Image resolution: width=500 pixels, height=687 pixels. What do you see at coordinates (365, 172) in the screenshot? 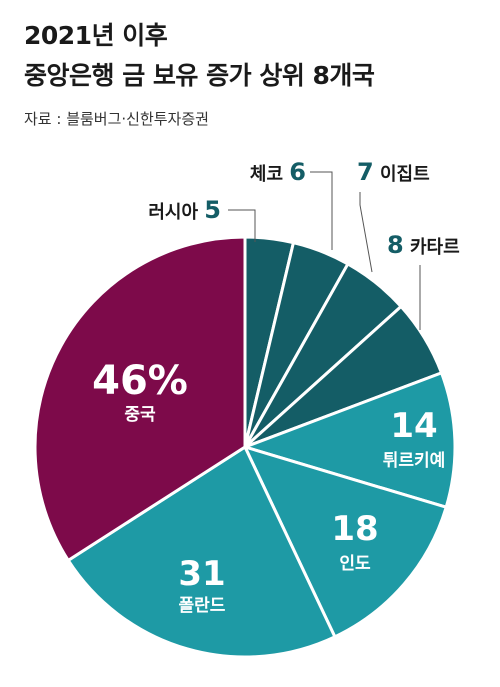
I see `value-label-egypt: 7` at bounding box center [365, 172].